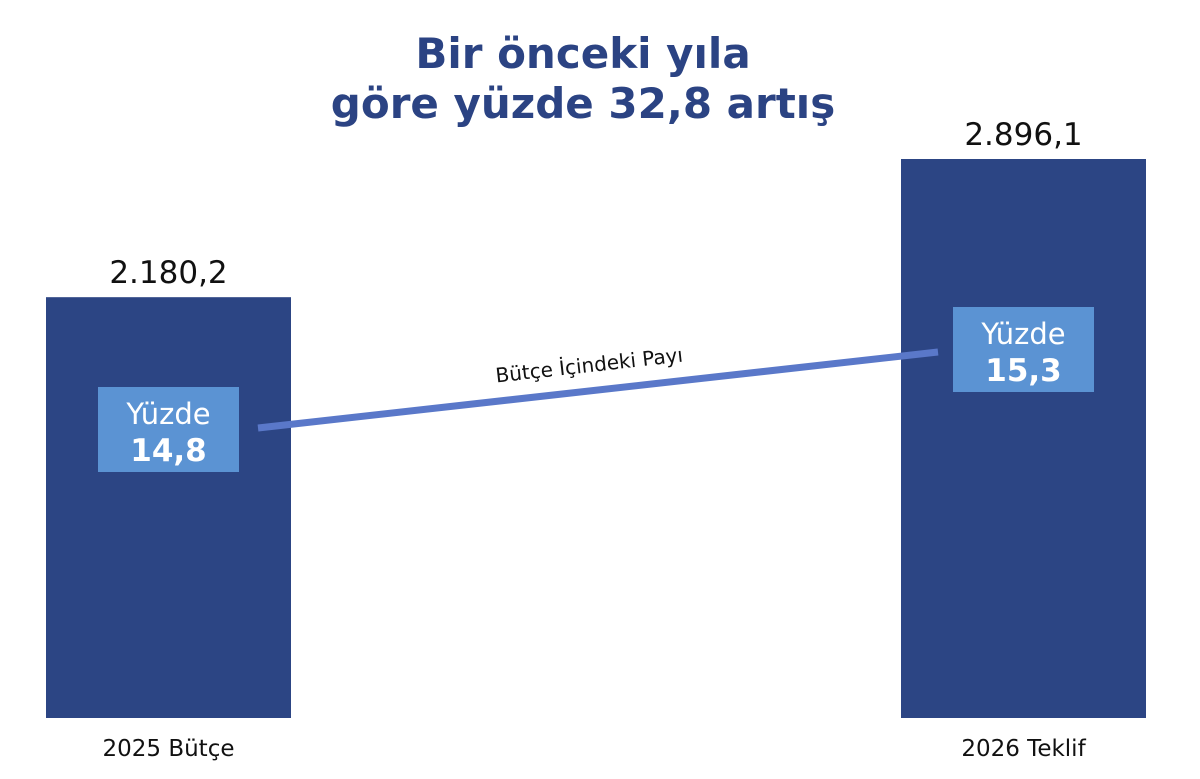 Image resolution: width=1200 pixels, height=779 pixels. What do you see at coordinates (1022, 334) in the screenshot?
I see `share-prefix-2: Yüzde` at bounding box center [1022, 334].